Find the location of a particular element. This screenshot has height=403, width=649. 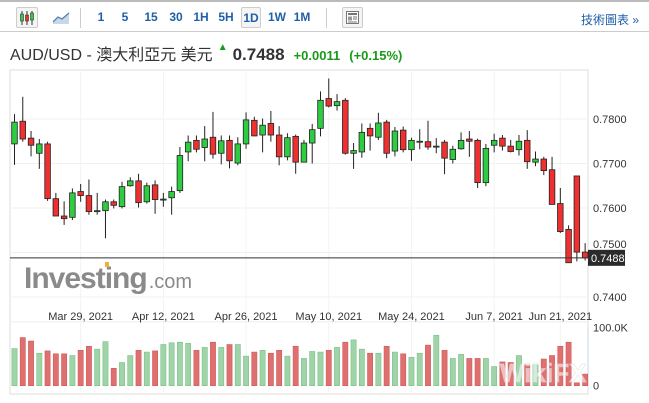

price-tick-label: 0.7400 is located at coordinates (610, 298).